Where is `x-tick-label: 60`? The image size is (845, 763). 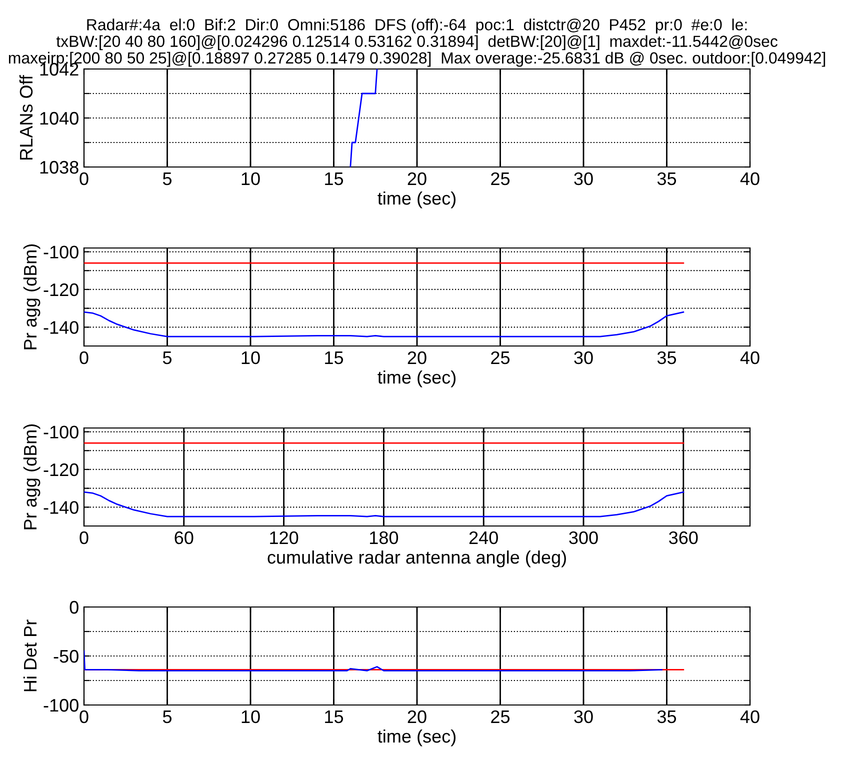 x-tick-label: 60 is located at coordinates (184, 537).